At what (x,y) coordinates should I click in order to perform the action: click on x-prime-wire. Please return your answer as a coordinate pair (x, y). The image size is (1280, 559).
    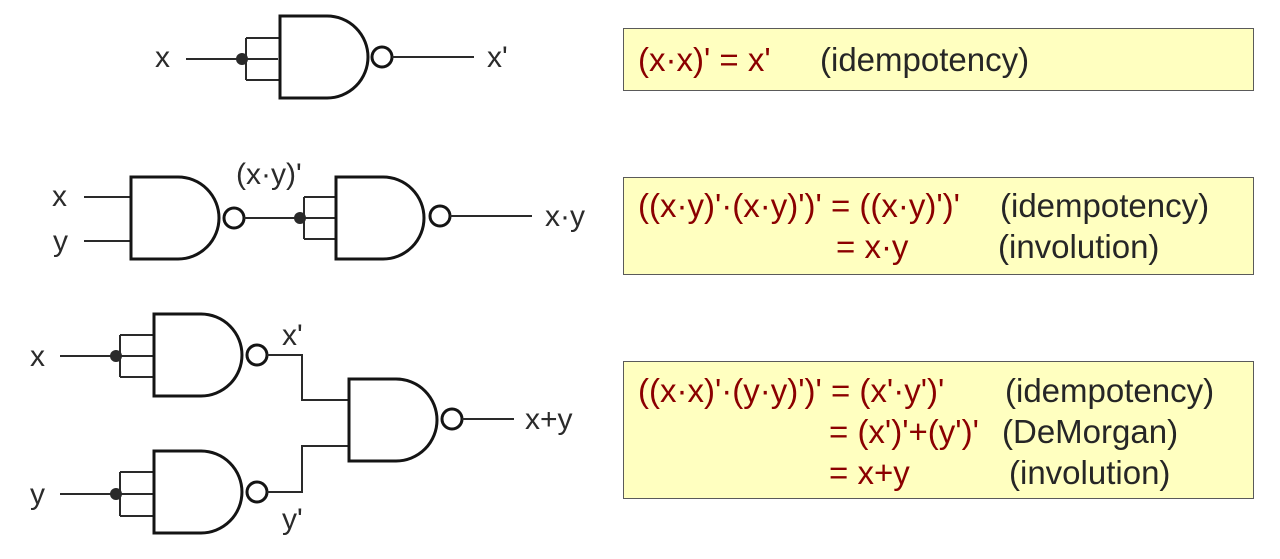
    Looking at the image, I should click on (308, 377).